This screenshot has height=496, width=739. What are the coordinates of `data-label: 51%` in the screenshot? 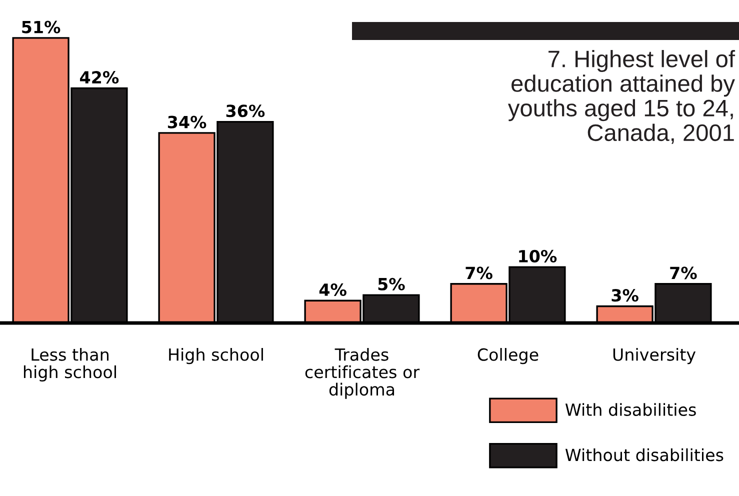 It's located at (41, 27).